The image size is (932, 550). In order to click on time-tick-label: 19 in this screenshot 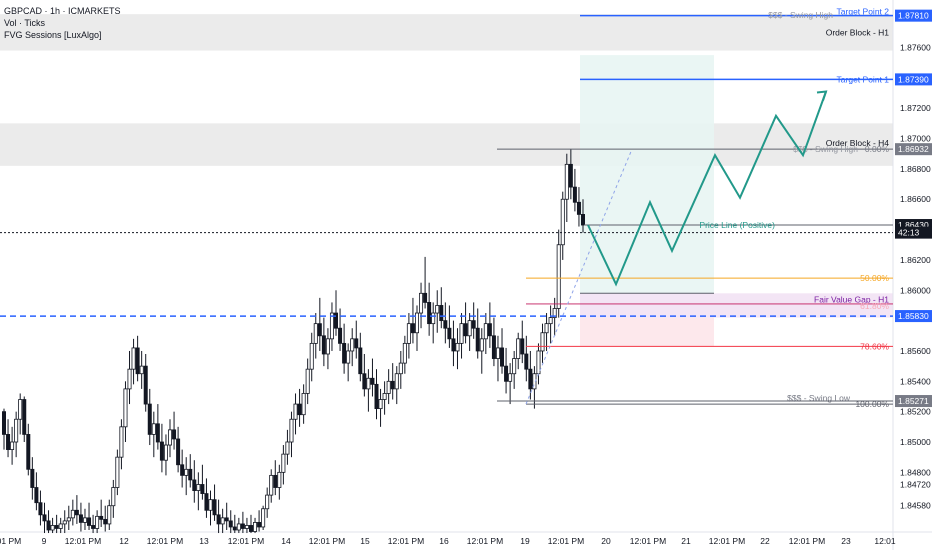, I will do `click(525, 541)`.